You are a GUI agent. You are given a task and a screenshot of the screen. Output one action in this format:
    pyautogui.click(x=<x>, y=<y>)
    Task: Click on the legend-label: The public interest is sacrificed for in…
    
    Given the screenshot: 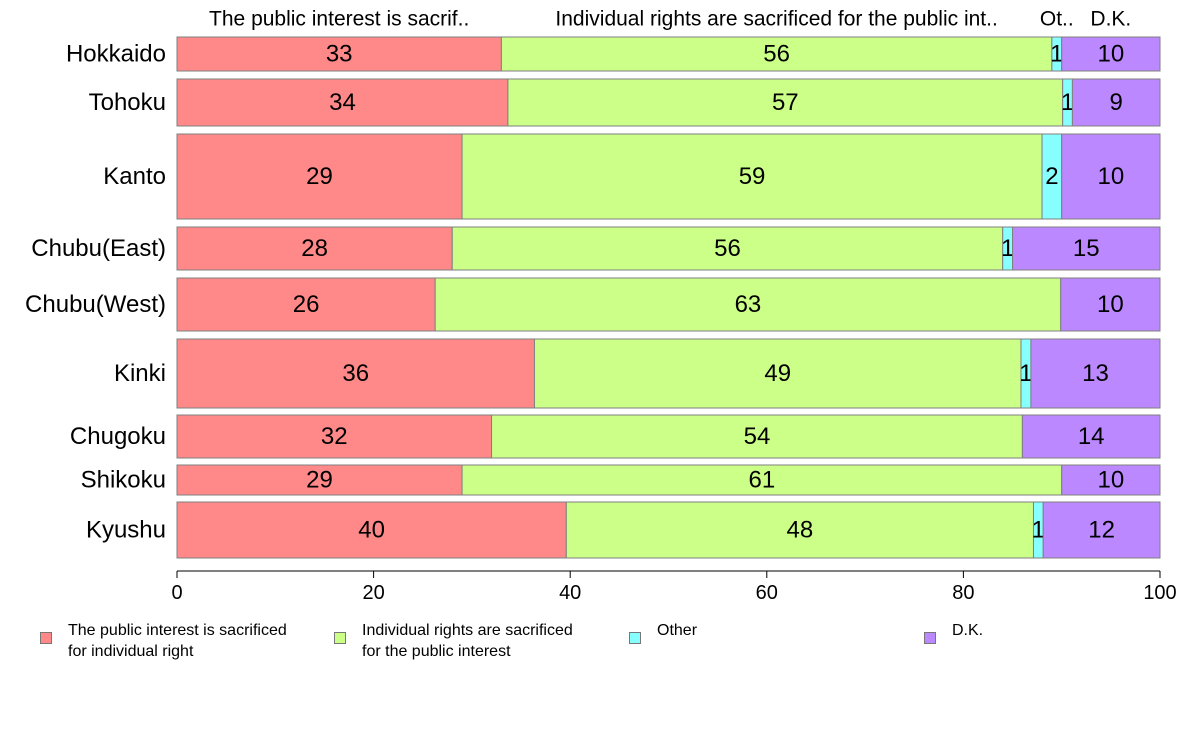 What is the action you would take?
    pyautogui.click(x=177, y=641)
    